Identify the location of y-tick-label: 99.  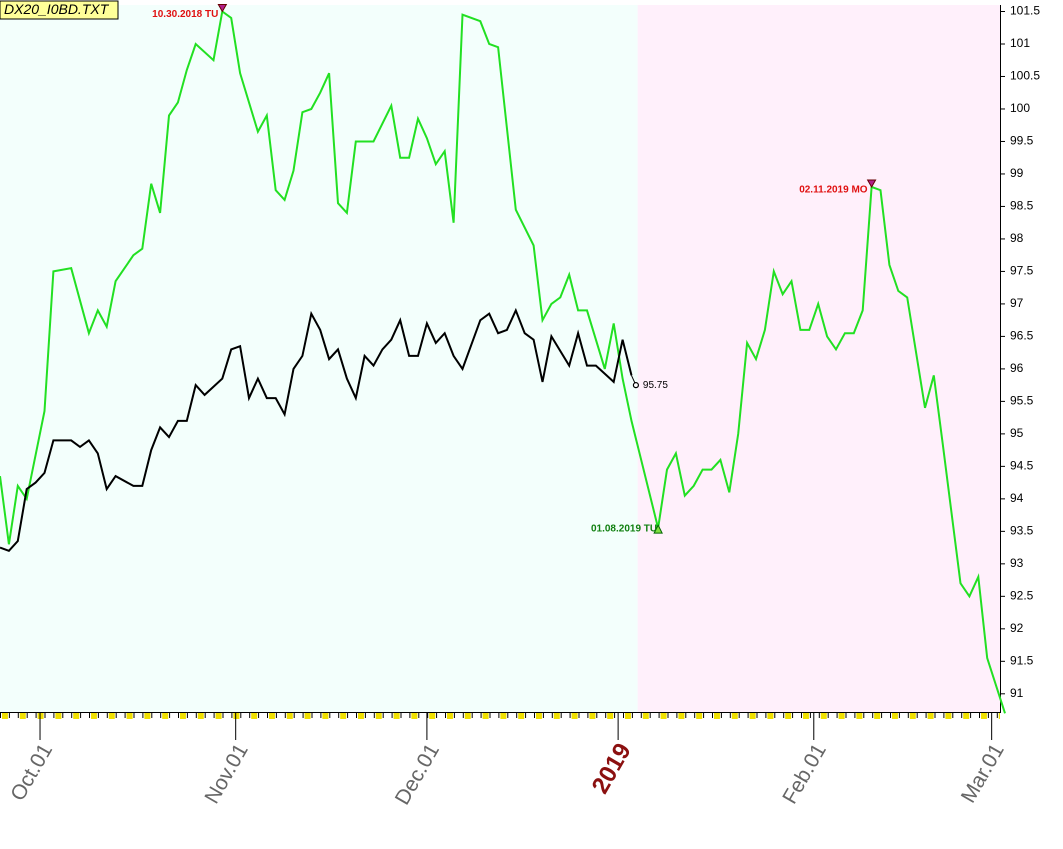
(1017, 173).